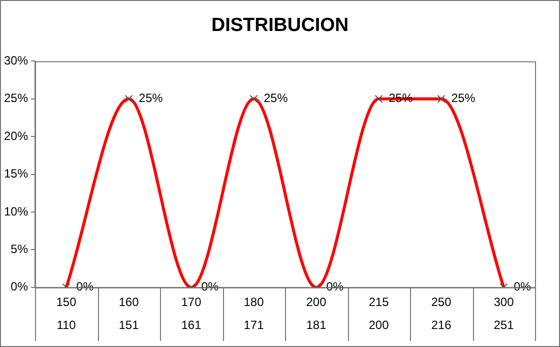 This screenshot has height=347, width=560. I want to click on chart-title: DISTRIBUCION, so click(280, 26).